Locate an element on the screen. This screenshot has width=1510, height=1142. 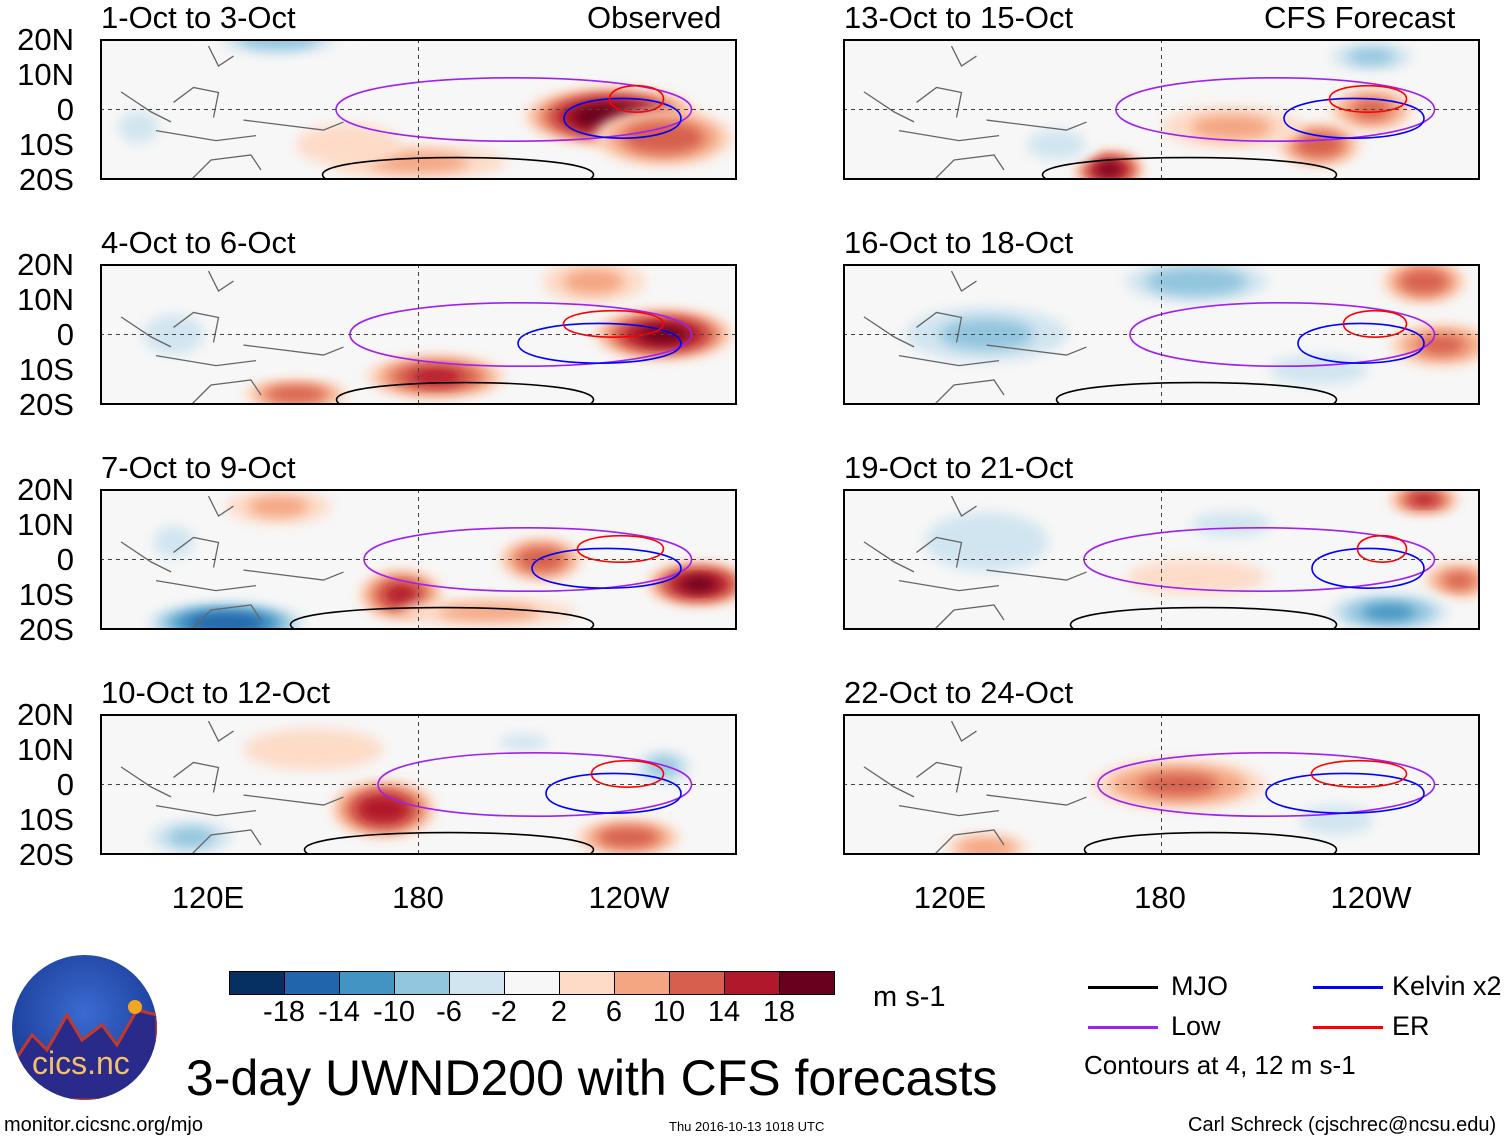
lon-label-right-180: 180 is located at coordinates (1160, 897).